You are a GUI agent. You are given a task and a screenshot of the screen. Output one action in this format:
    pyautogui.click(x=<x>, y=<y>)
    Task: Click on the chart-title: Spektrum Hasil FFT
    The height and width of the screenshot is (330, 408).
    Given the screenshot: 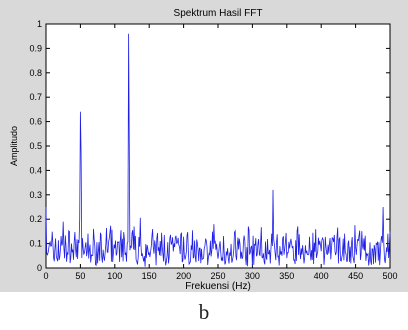 What is the action you would take?
    pyautogui.click(x=218, y=13)
    